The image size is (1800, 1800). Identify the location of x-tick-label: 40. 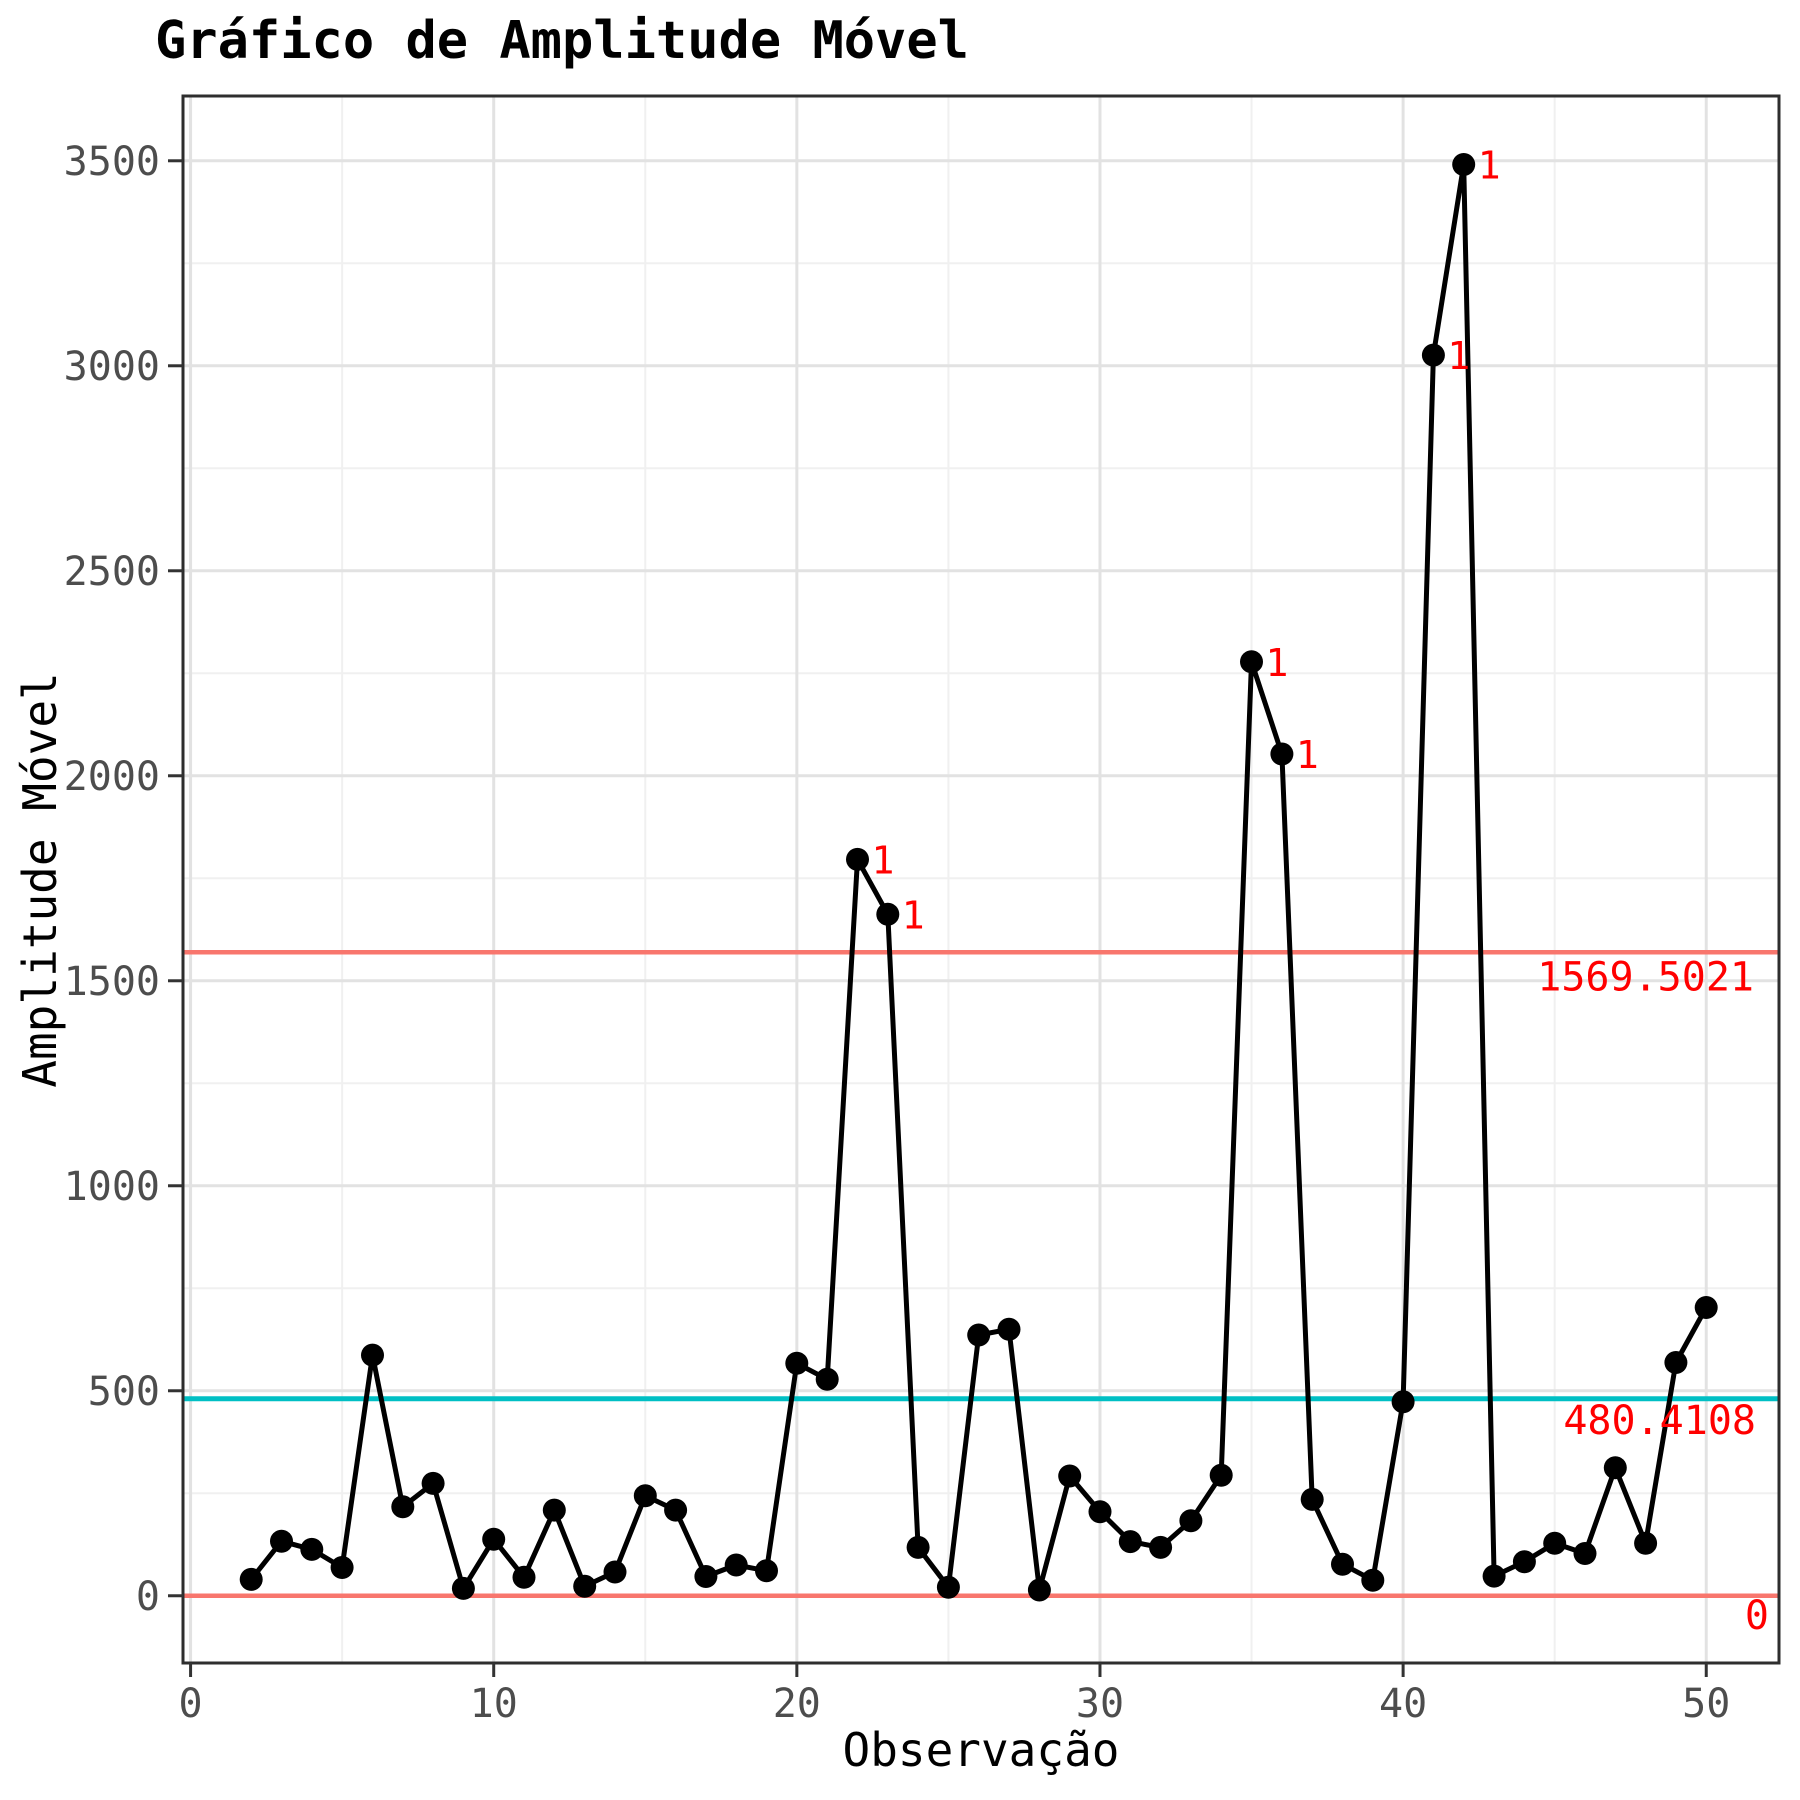
(1403, 1704).